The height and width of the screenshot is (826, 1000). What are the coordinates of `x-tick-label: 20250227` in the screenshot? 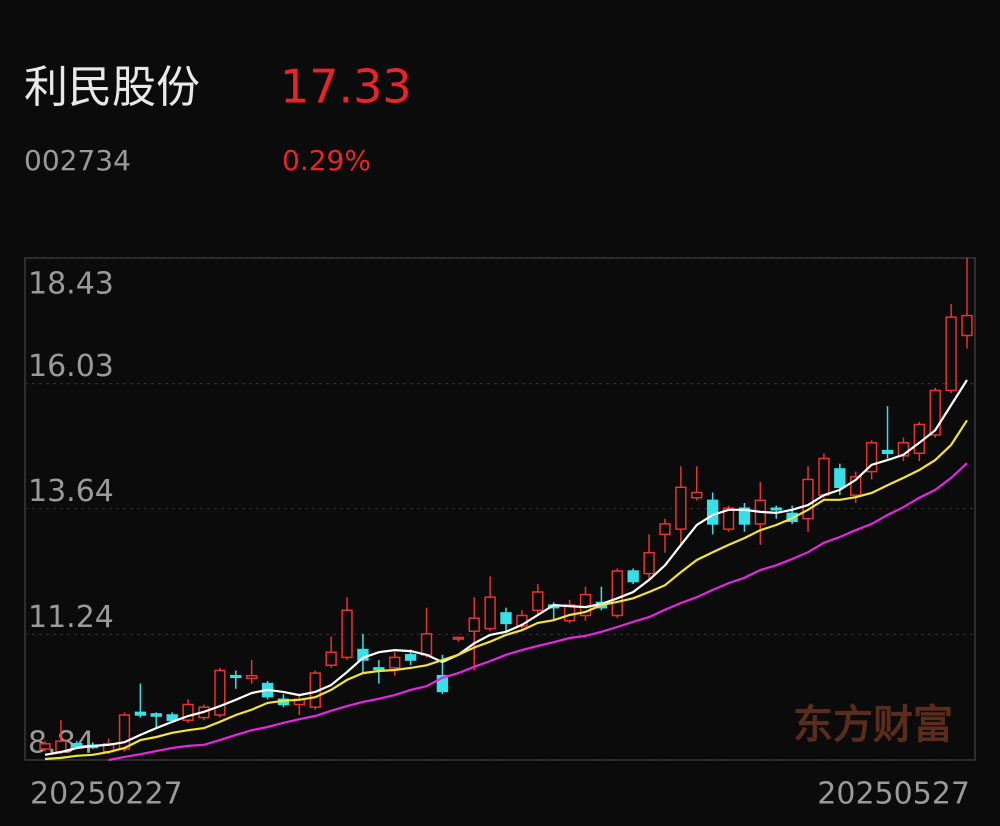 It's located at (106, 794).